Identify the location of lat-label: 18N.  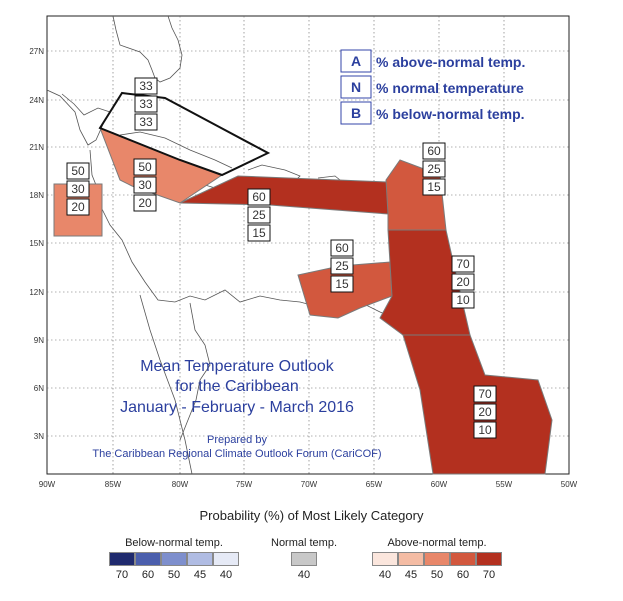
(36, 195).